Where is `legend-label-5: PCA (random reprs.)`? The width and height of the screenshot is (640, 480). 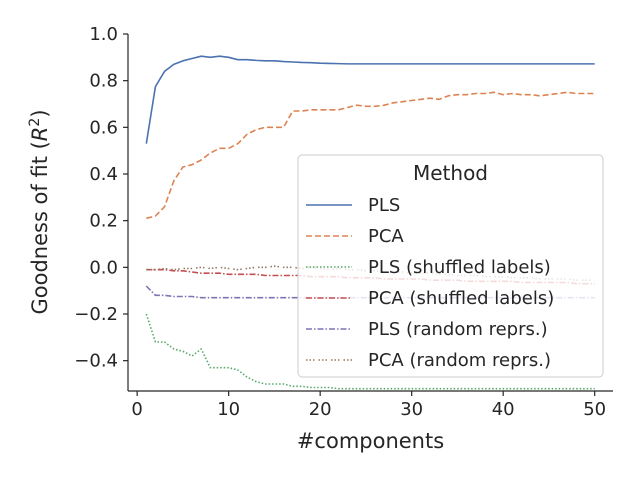
legend-label-5: PCA (random reprs.) is located at coordinates (459, 360).